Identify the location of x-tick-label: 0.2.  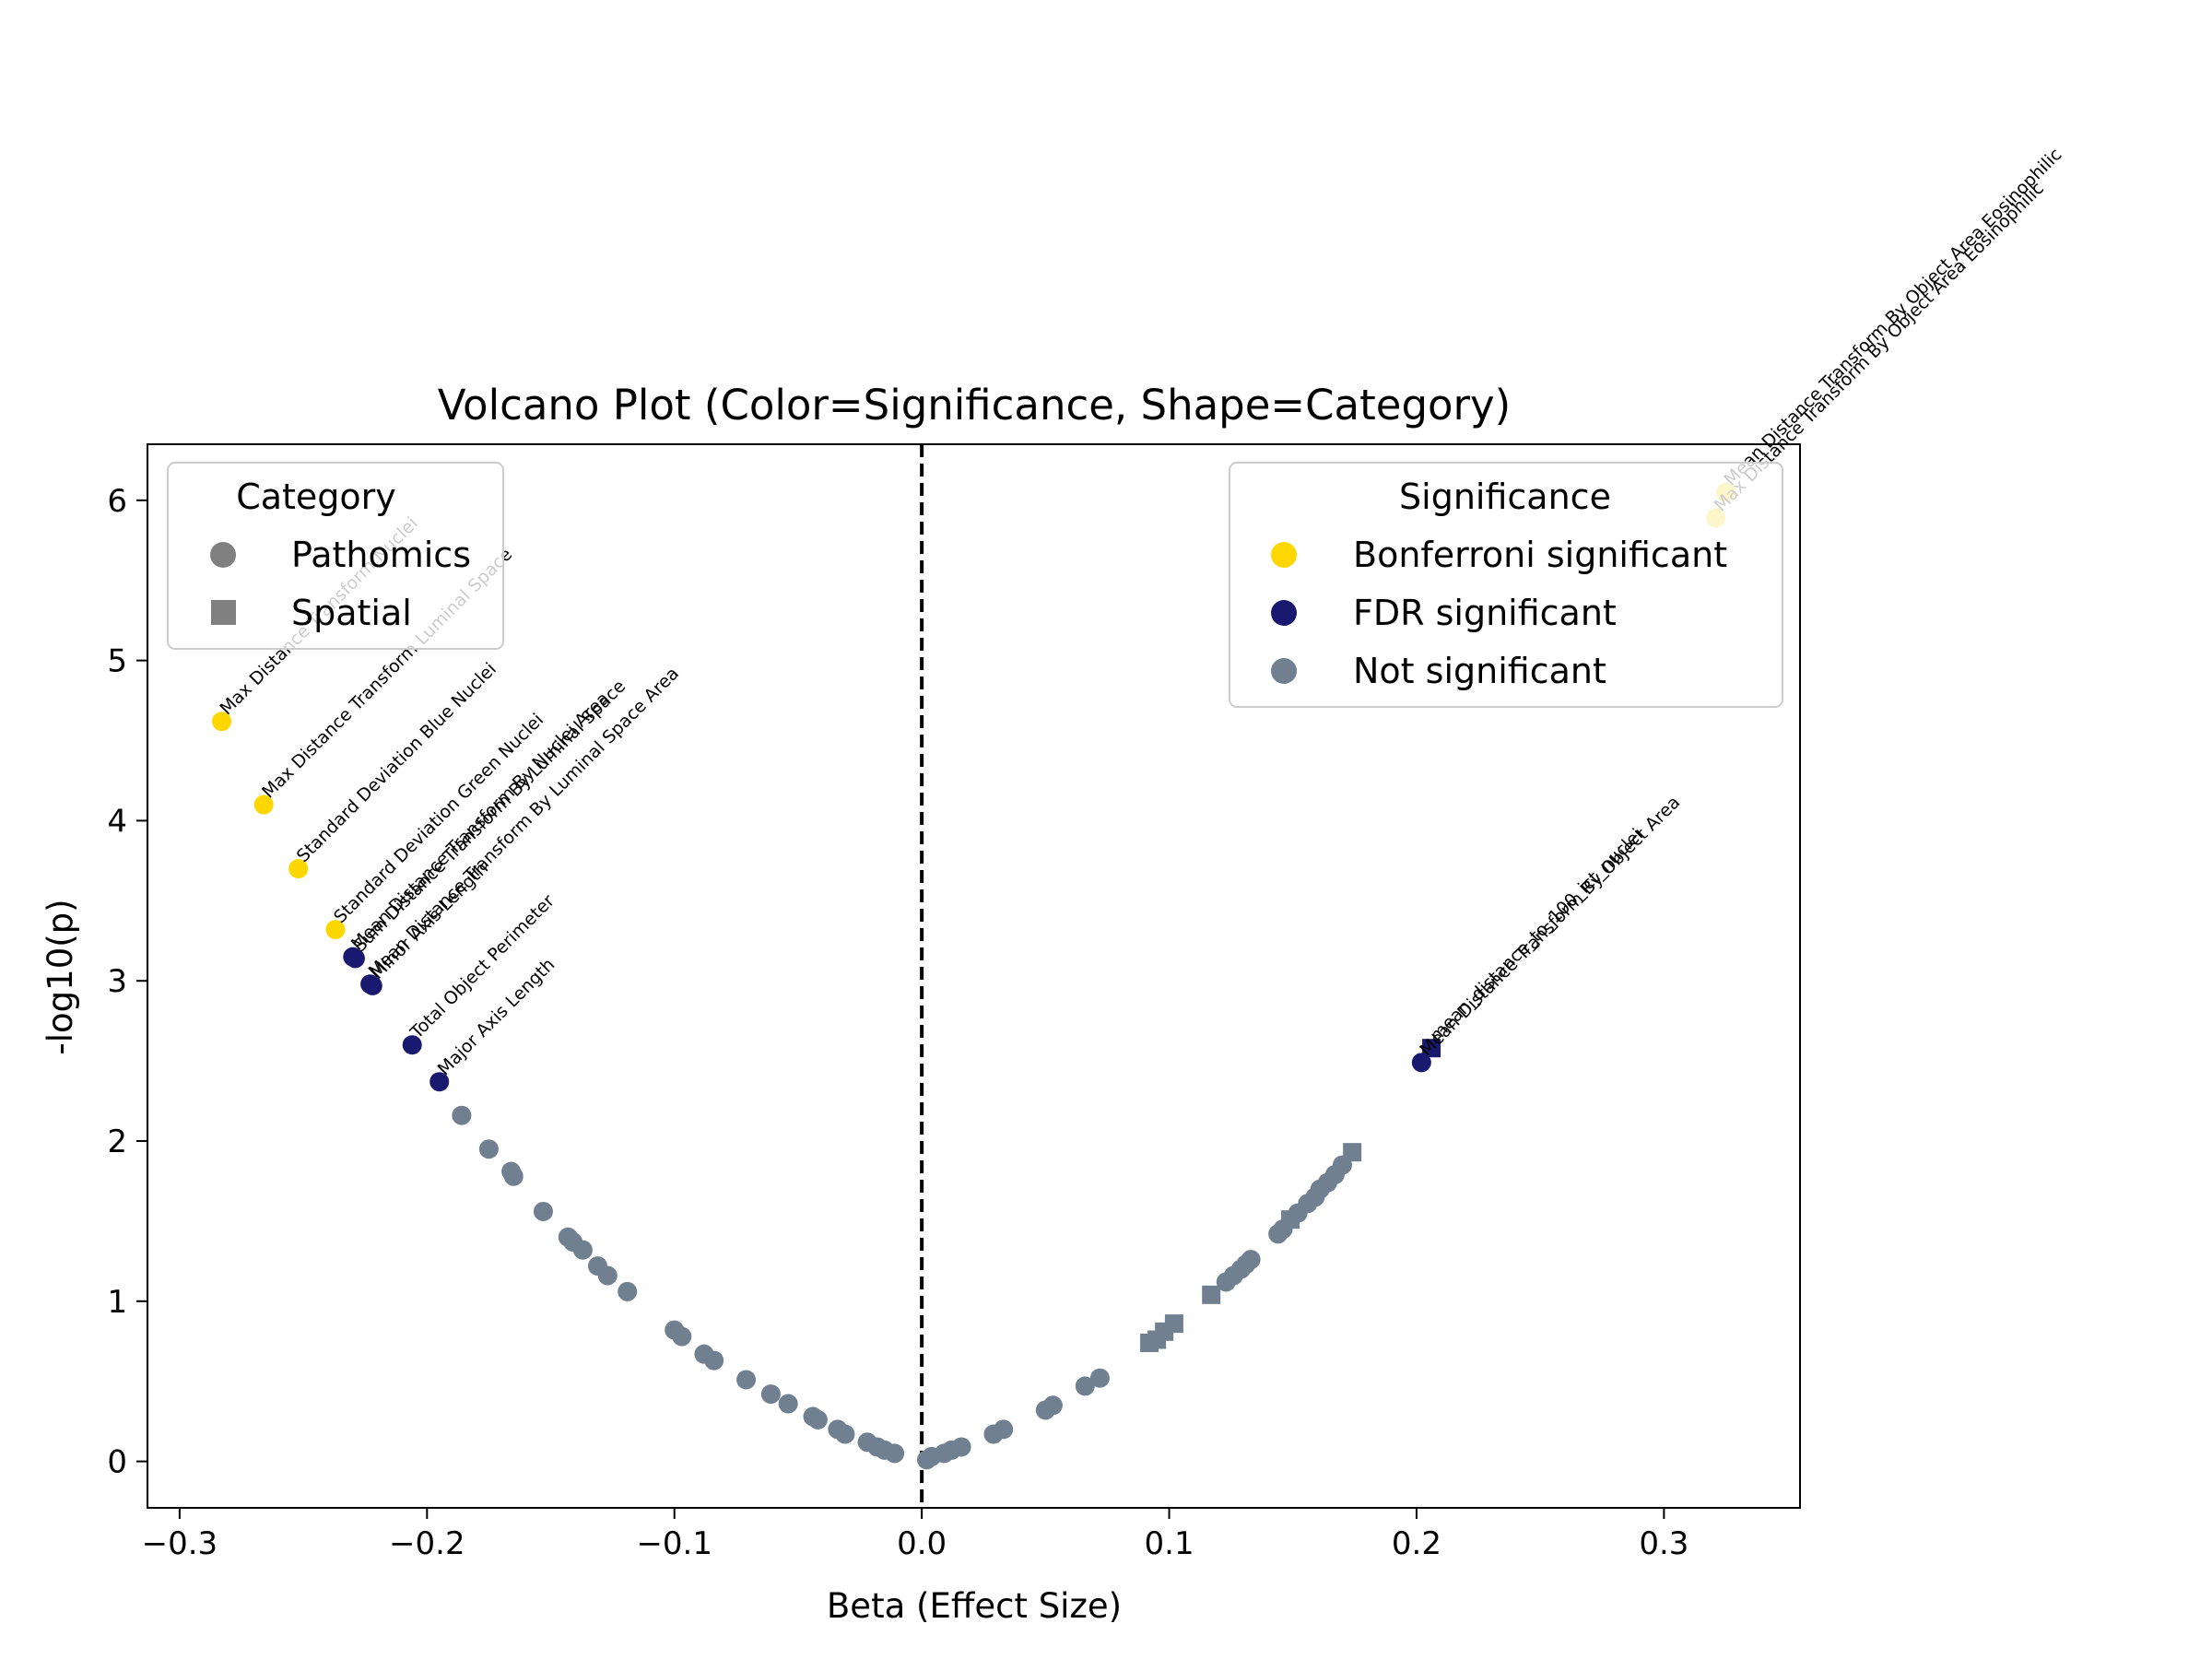
(1416, 1543).